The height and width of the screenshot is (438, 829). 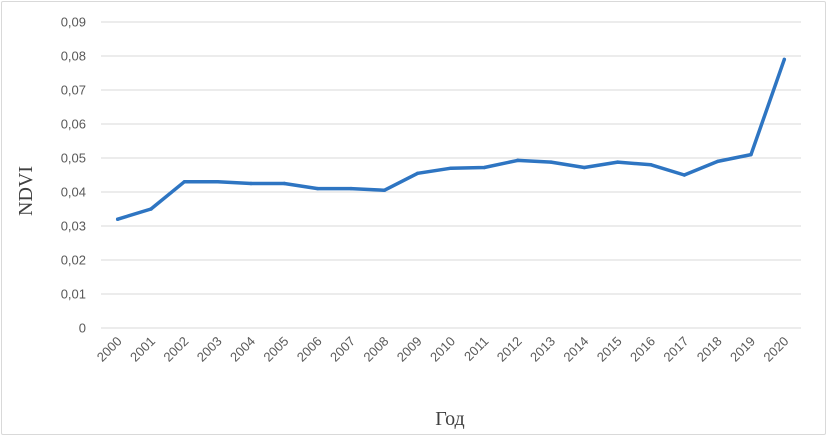 What do you see at coordinates (26, 191) in the screenshot?
I see `y-axis-title: NDVI` at bounding box center [26, 191].